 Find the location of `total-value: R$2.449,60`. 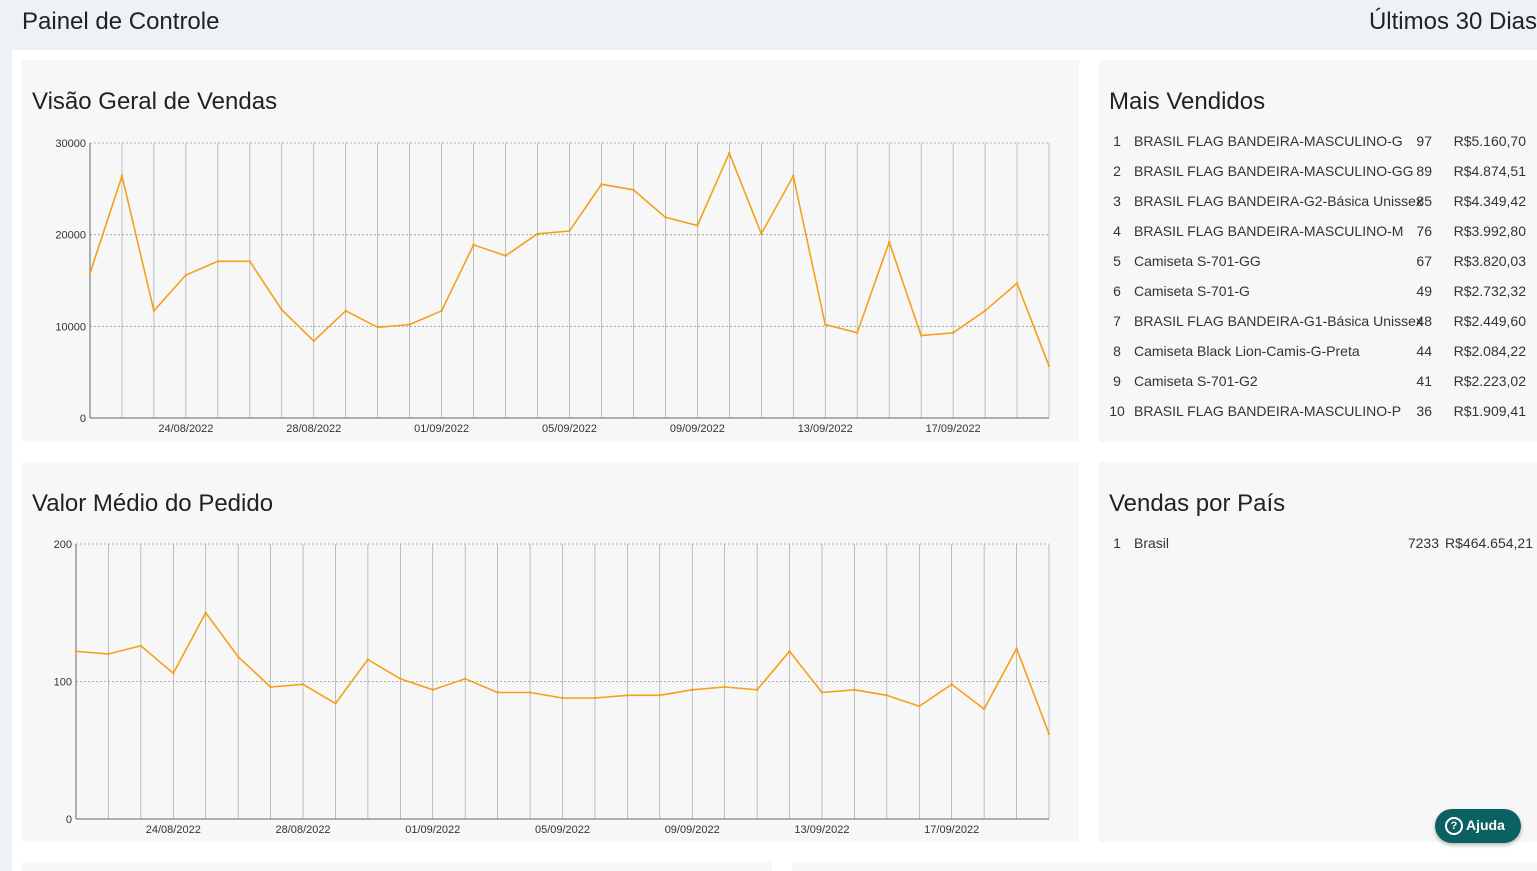

total-value: R$2.449,60 is located at coordinates (1489, 321).